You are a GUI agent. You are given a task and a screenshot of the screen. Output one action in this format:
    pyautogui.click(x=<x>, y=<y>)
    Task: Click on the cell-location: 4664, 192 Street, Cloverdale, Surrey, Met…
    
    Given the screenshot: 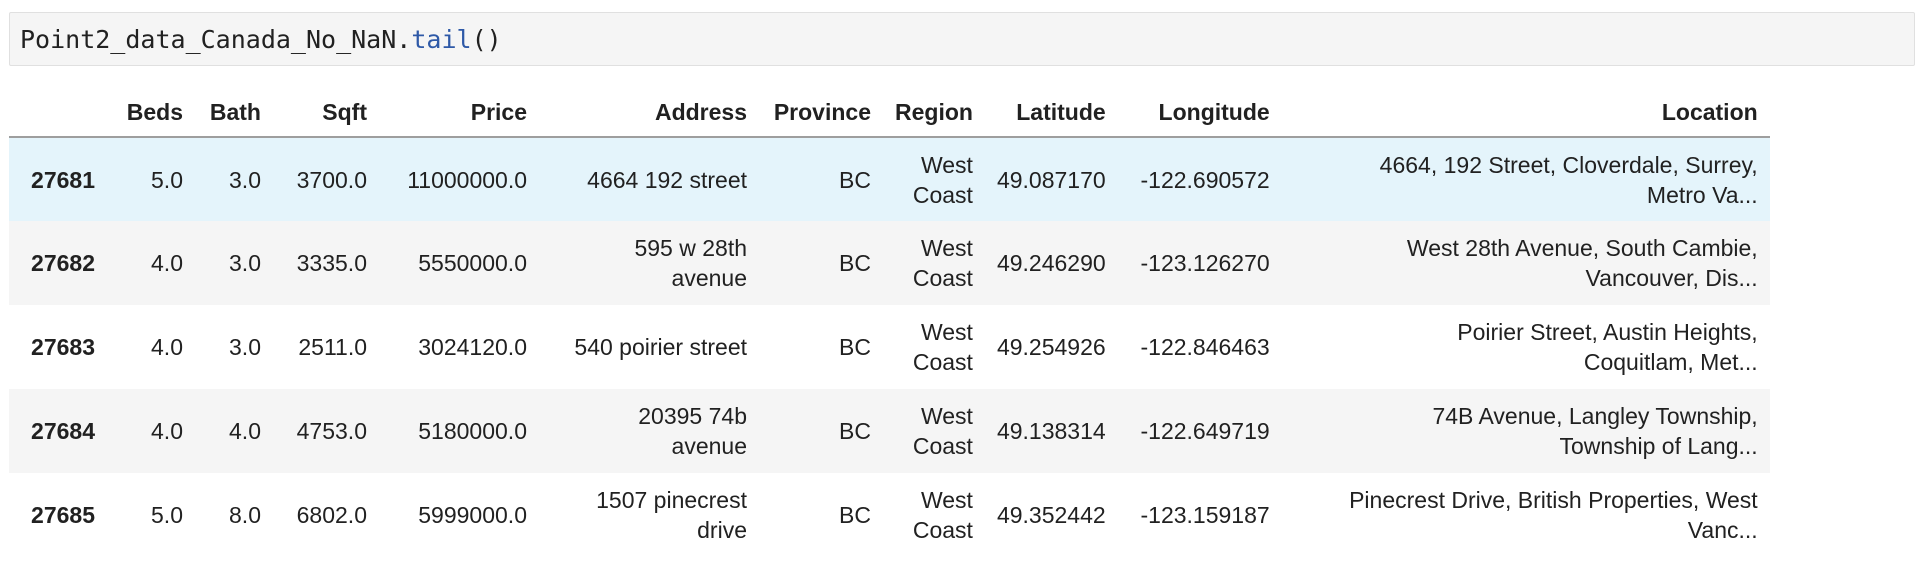 What is the action you would take?
    pyautogui.click(x=1526, y=179)
    